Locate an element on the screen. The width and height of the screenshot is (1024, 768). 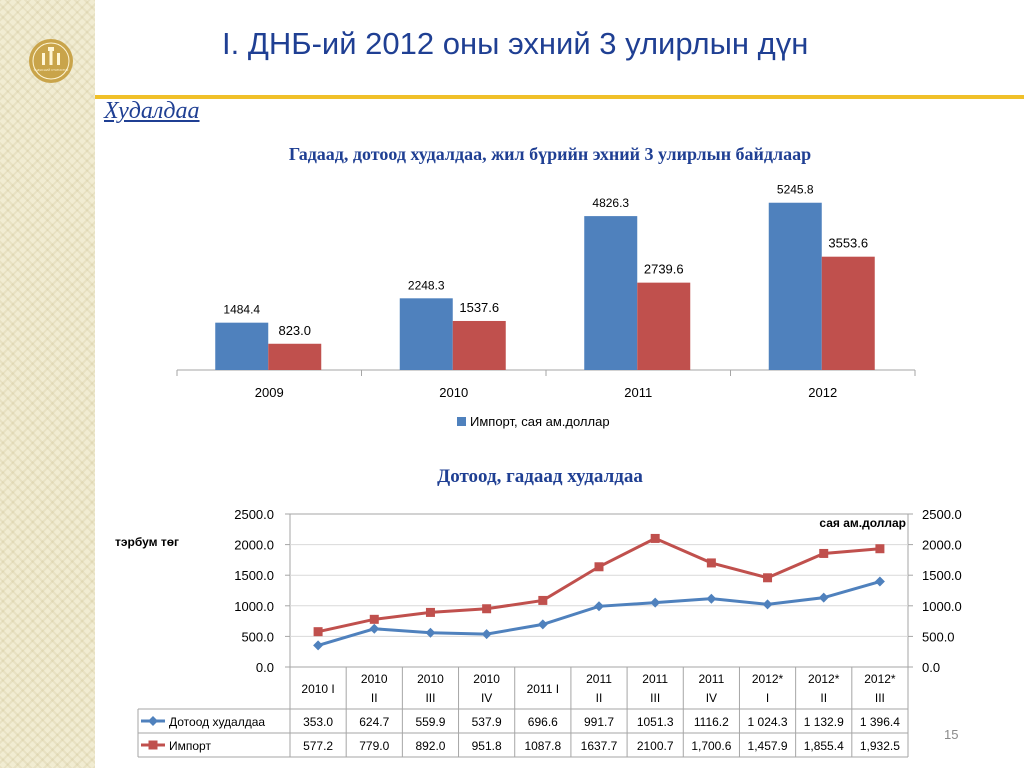
table-value-cell: 559.9 is located at coordinates (430, 722).